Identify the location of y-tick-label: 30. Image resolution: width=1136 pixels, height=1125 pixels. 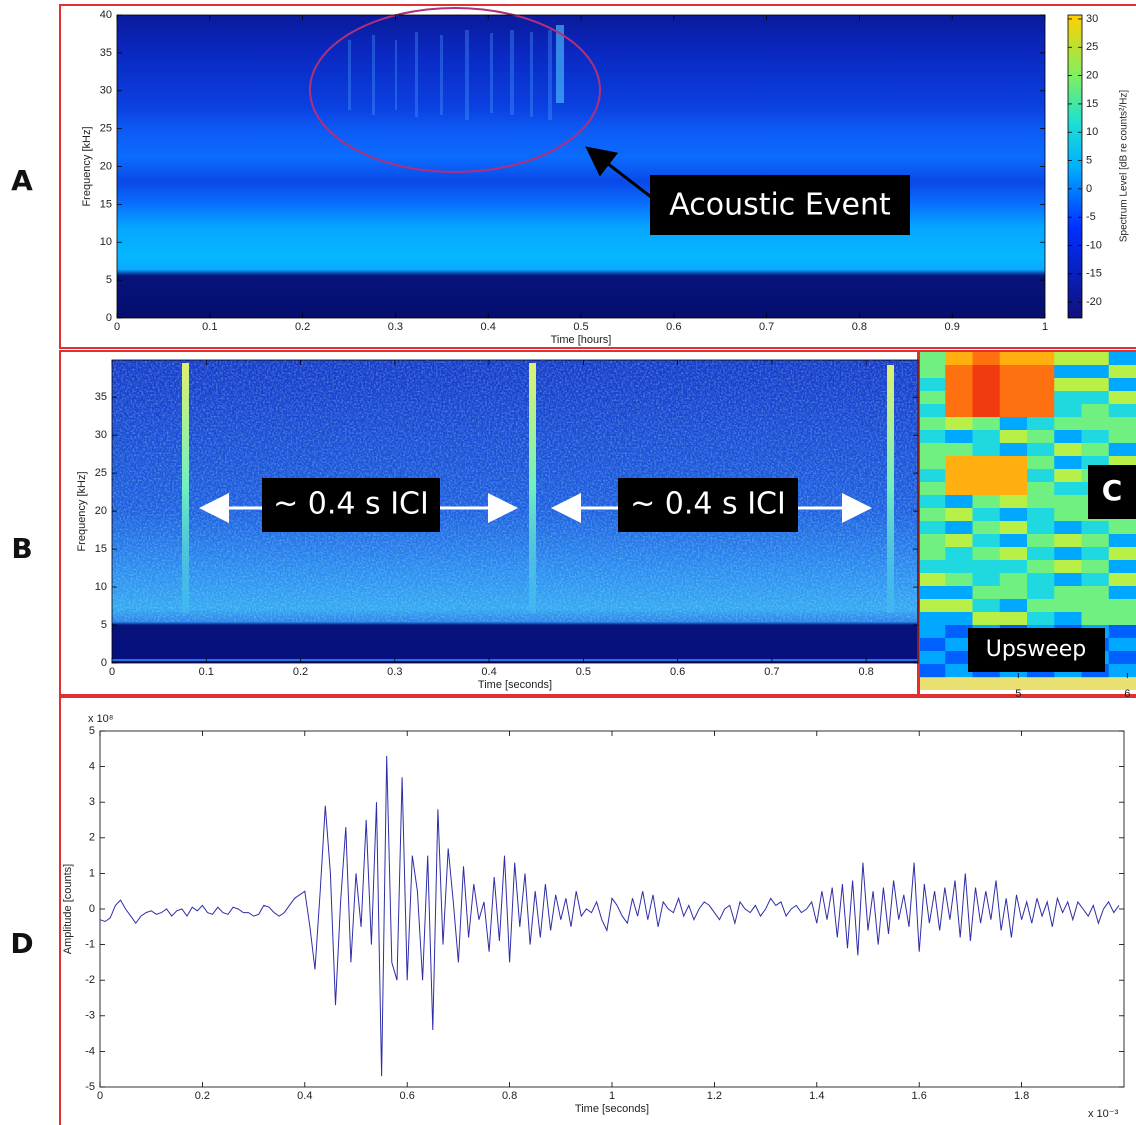
(106, 91).